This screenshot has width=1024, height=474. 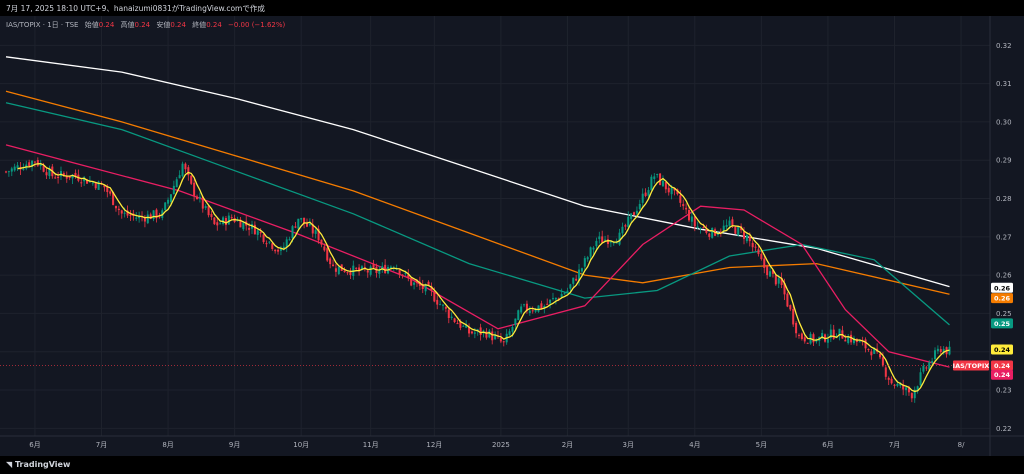 What do you see at coordinates (1004, 46) in the screenshot?
I see `y-tick-label: 0.32` at bounding box center [1004, 46].